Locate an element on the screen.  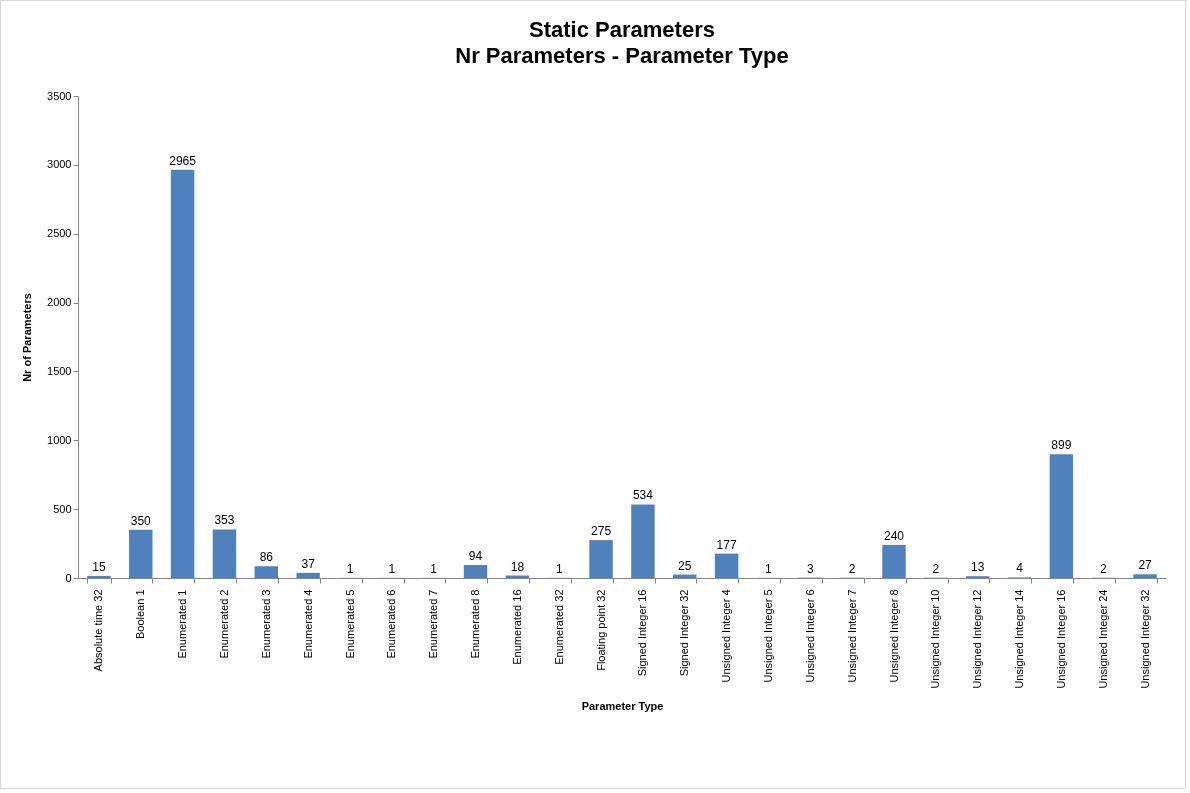
x-tick-label: Unsigned Integer 5 is located at coordinates (767, 636).